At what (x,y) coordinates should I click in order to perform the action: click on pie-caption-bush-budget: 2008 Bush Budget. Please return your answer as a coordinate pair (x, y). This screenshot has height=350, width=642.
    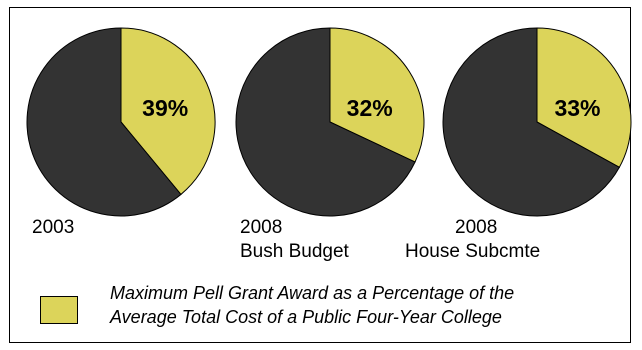
    Looking at the image, I should click on (294, 240).